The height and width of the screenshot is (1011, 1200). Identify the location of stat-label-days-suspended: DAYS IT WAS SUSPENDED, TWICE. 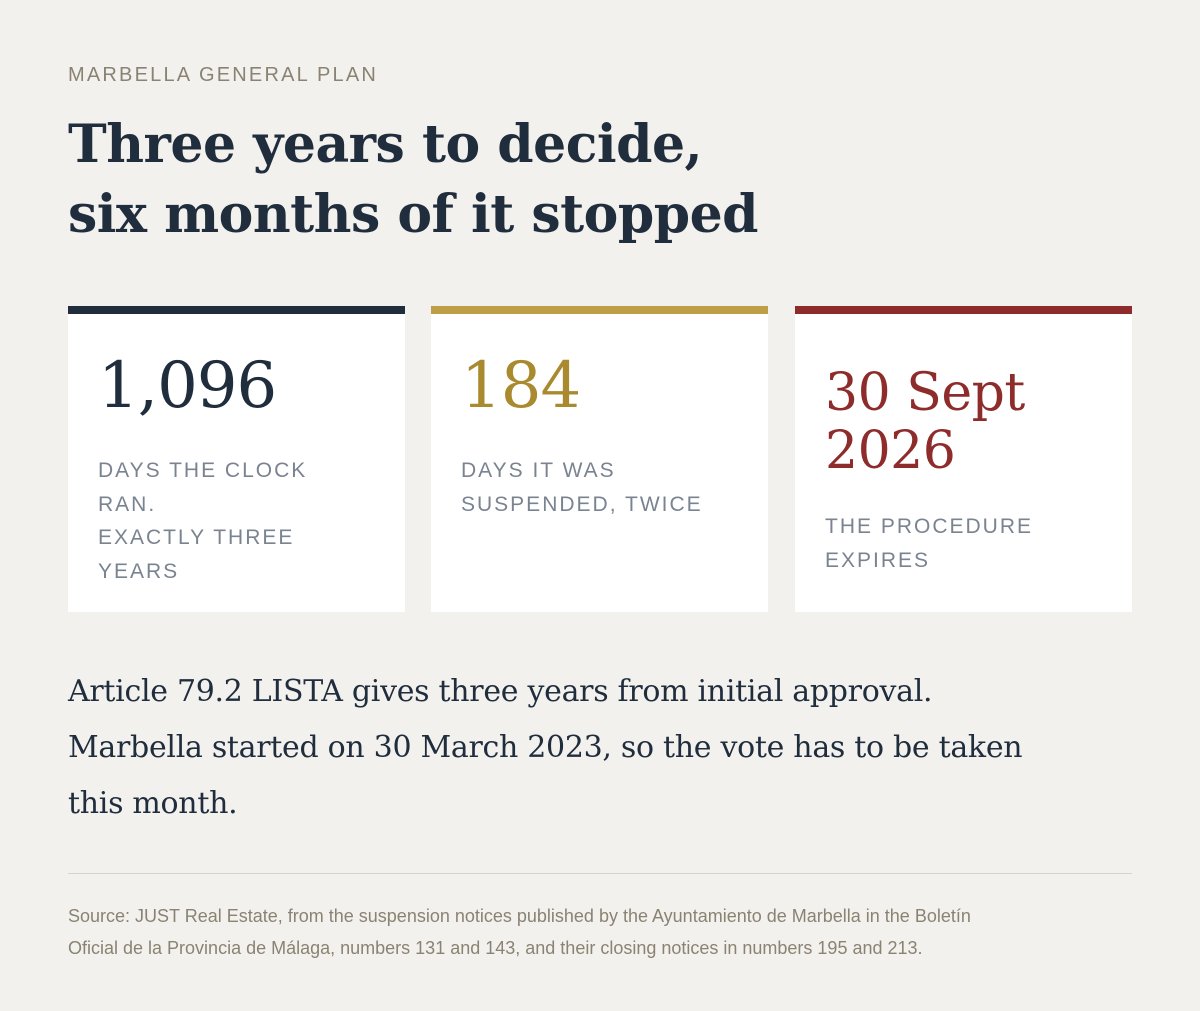
(606, 487).